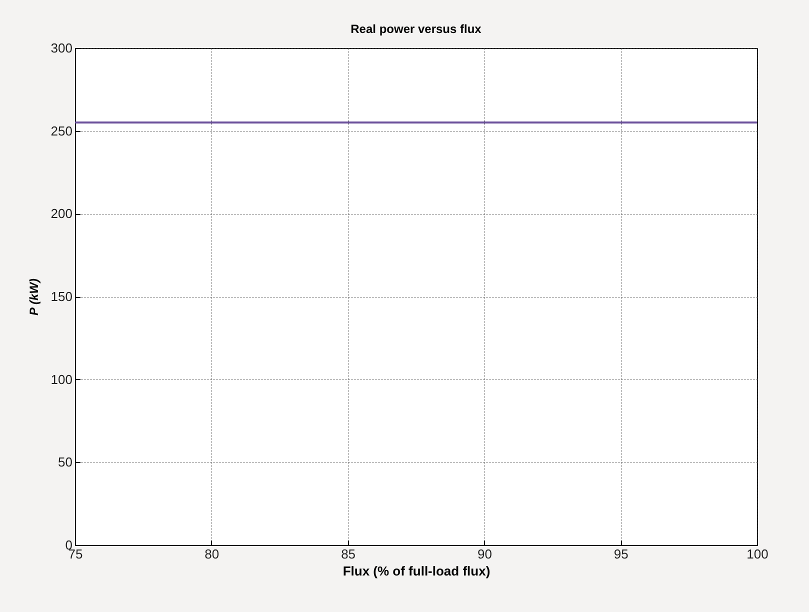 This screenshot has width=809, height=612. I want to click on y-tick-label: 50, so click(65, 462).